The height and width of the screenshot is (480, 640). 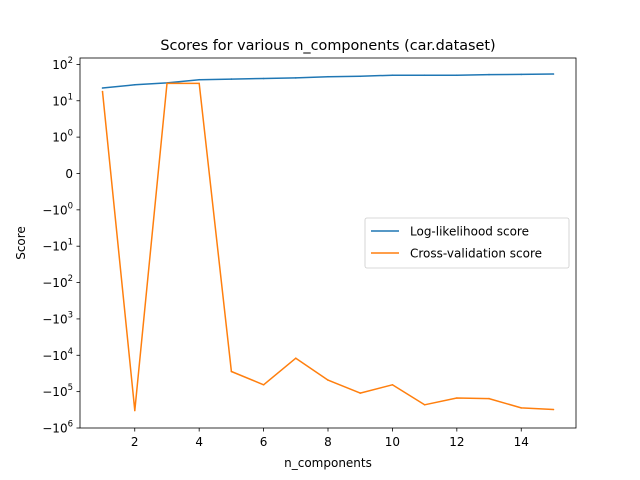 I want to click on x-axis-ticks: 2 4 6 8 10 12 14, so click(x=330, y=438).